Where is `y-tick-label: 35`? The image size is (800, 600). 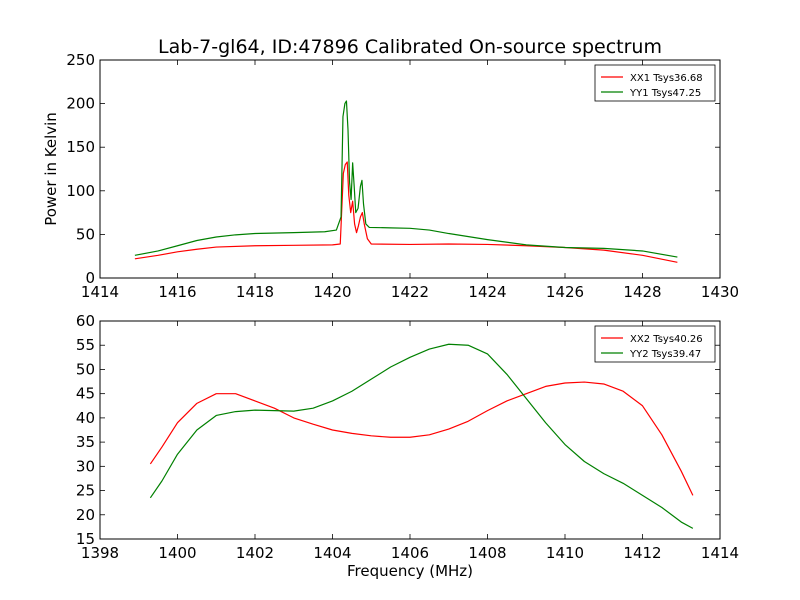
y-tick-label: 35 is located at coordinates (85, 442).